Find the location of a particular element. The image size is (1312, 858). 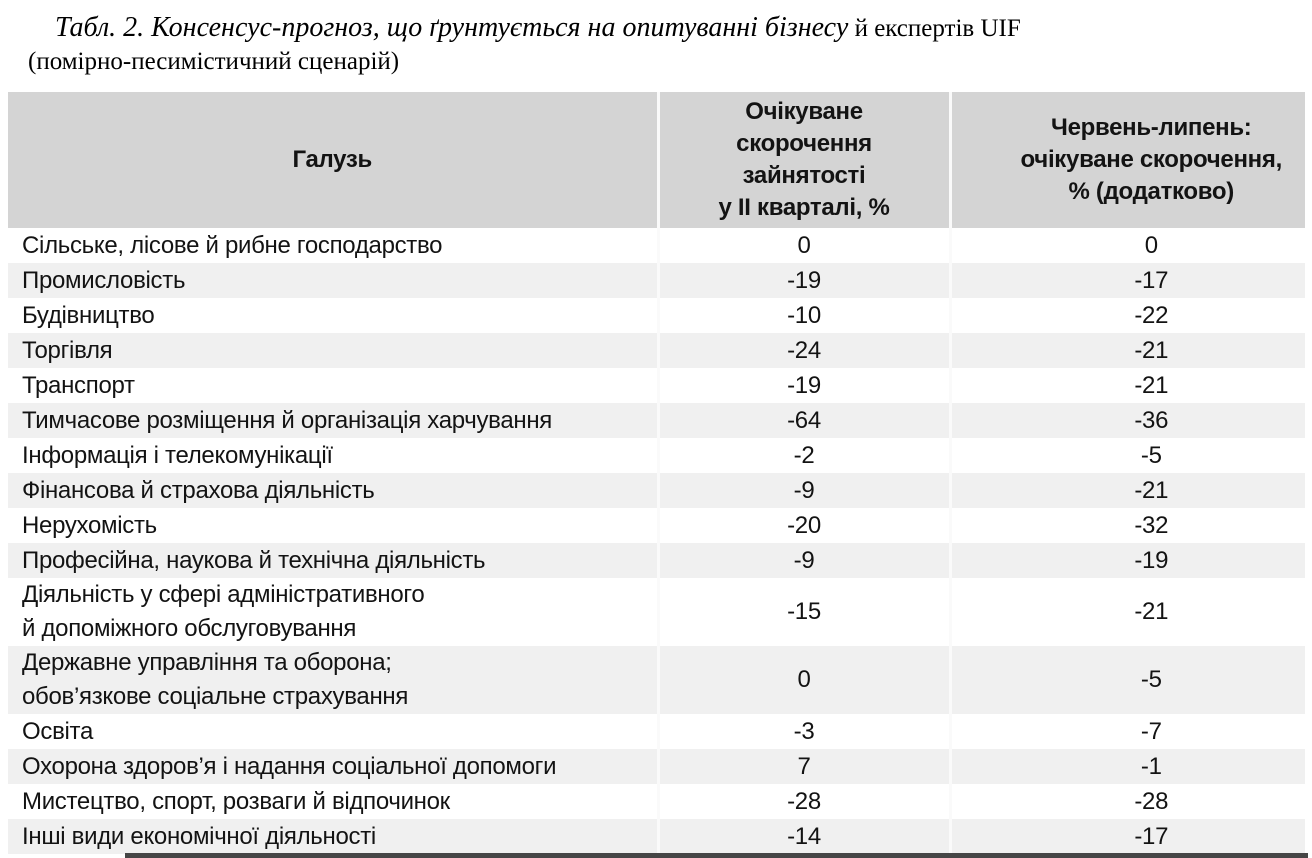

table-row: Торгівля -24 -21 is located at coordinates (656, 350).